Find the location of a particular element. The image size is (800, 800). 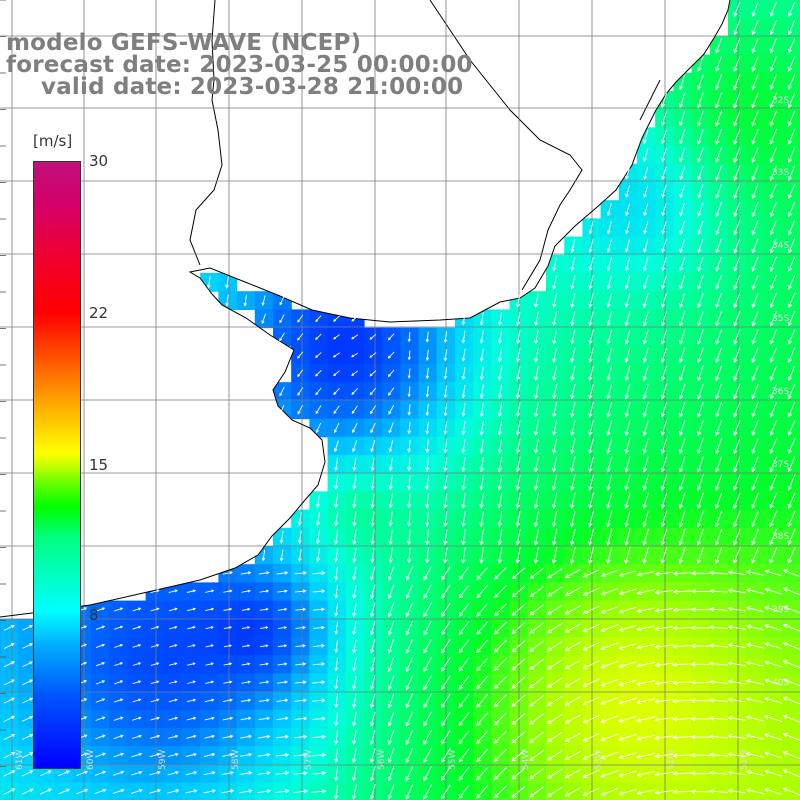

lon-label: 61W is located at coordinates (20, 759).